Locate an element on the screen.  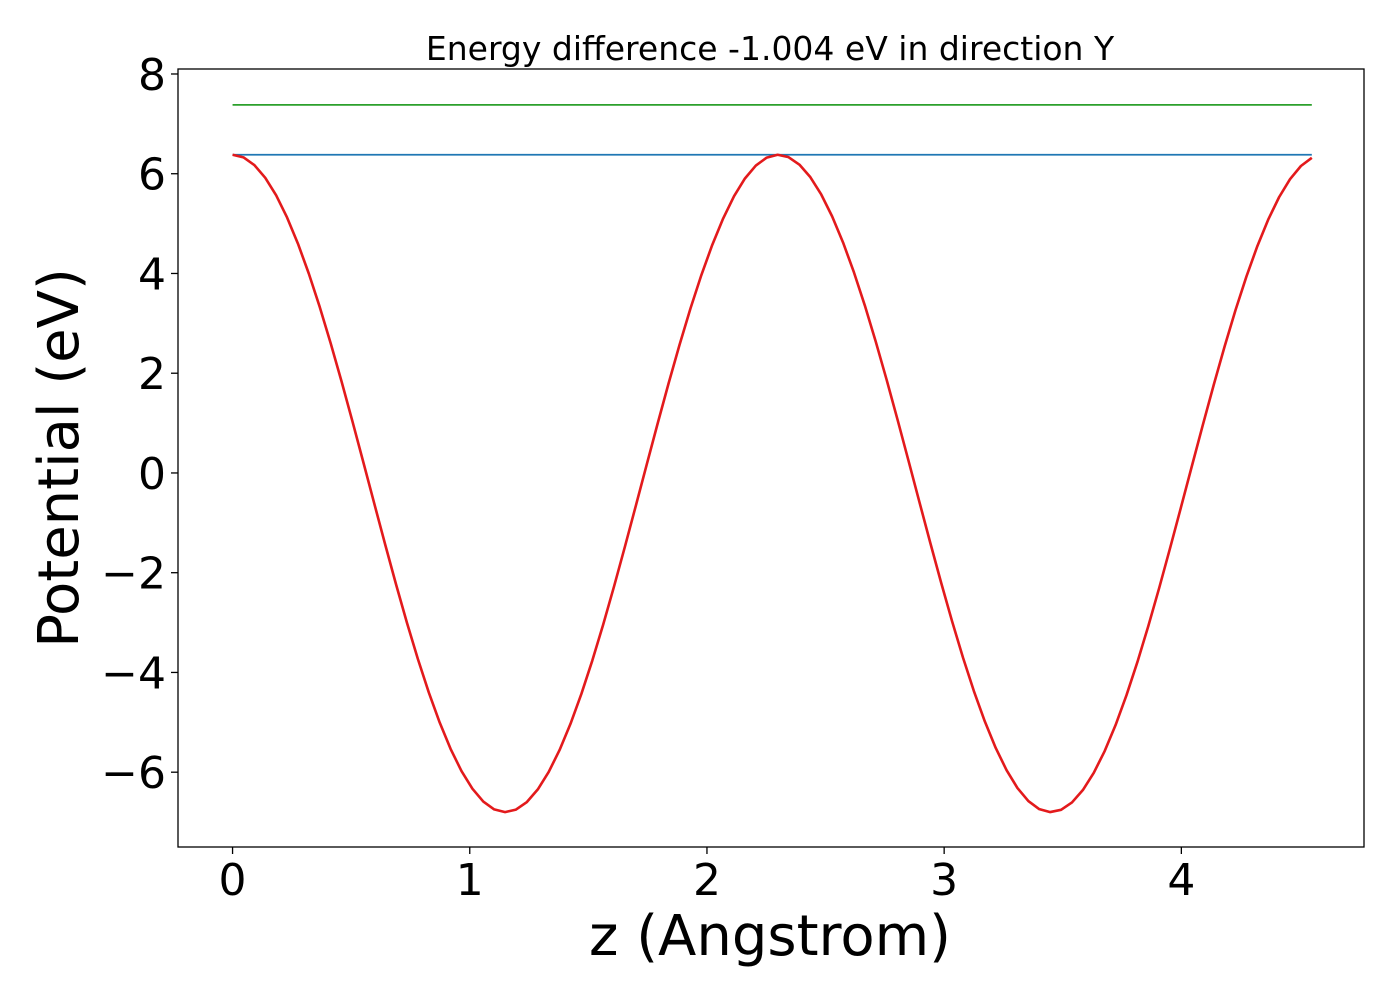
x-tick-label: 2 is located at coordinates (707, 880).